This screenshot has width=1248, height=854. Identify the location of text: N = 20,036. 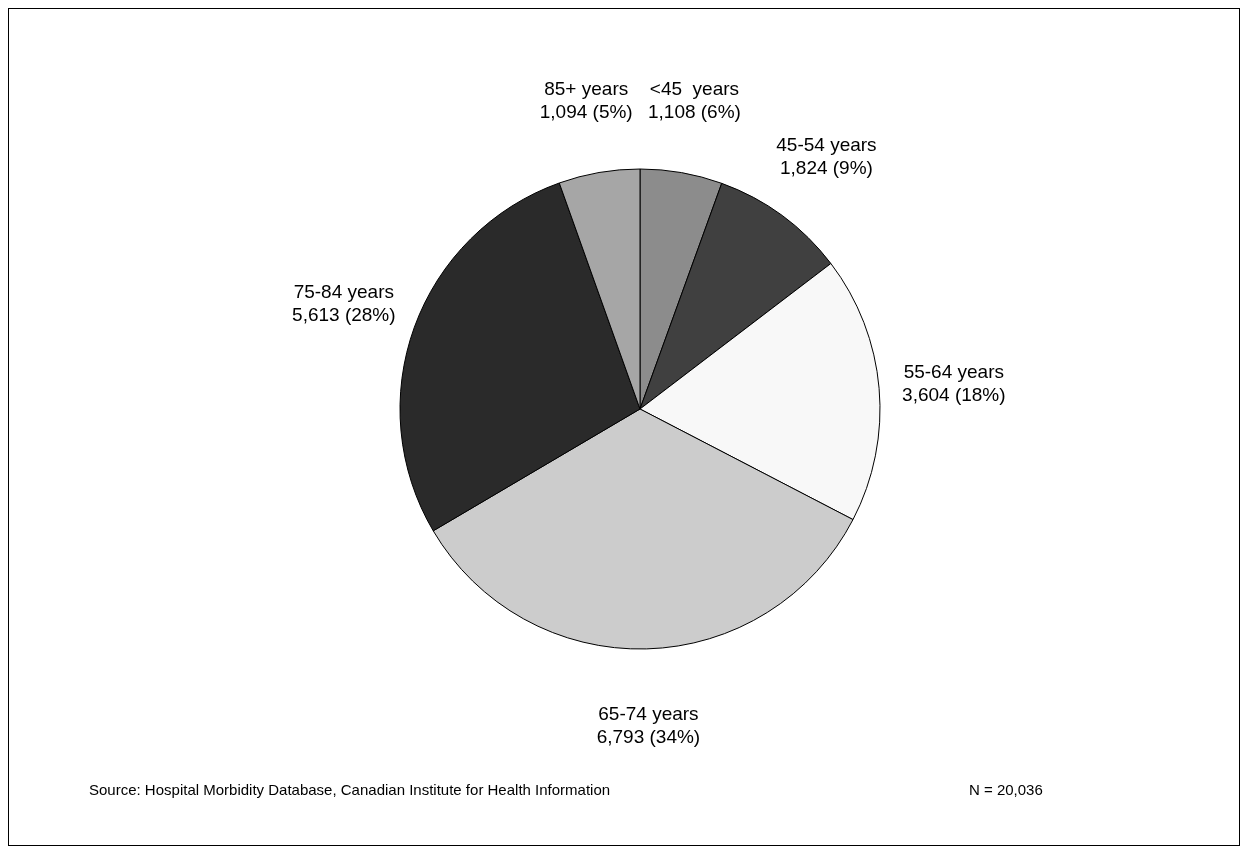
(1006, 789).